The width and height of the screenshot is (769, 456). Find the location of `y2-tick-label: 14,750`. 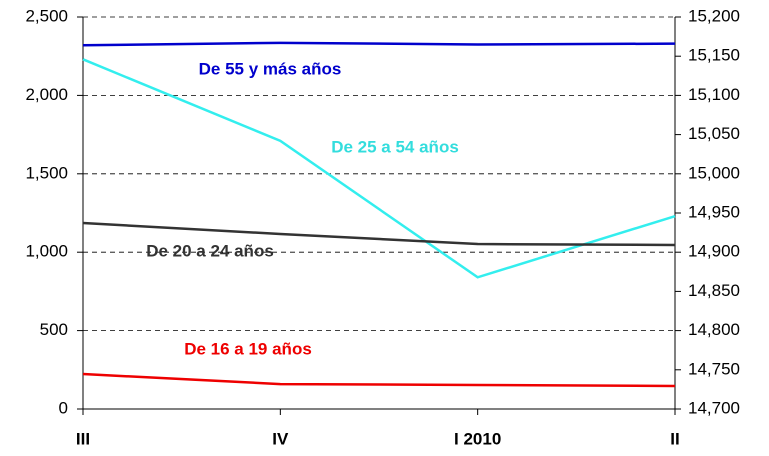

y2-tick-label: 14,750 is located at coordinates (714, 368).